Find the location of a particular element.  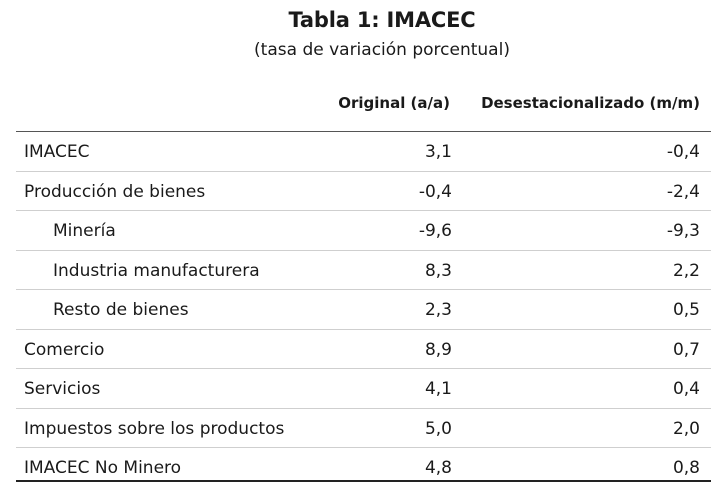

row-label: Minería is located at coordinates (84, 231).